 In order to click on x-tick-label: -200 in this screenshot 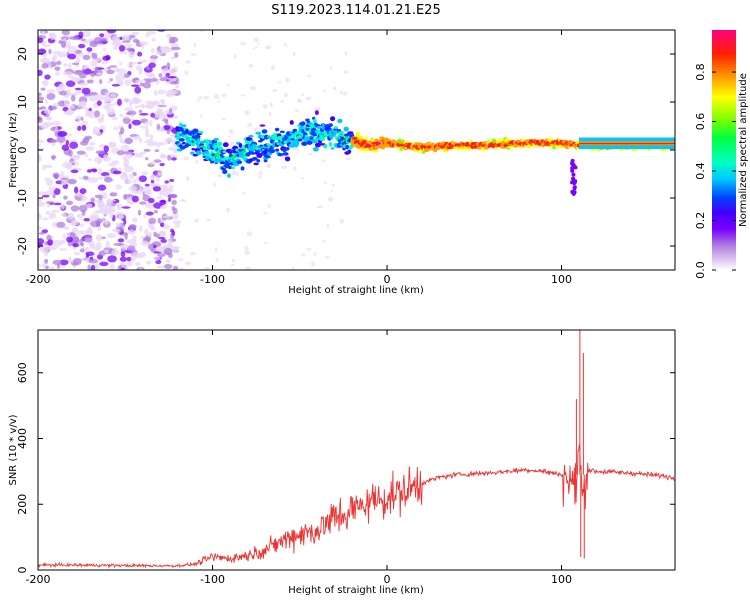, I will do `click(38, 279)`.